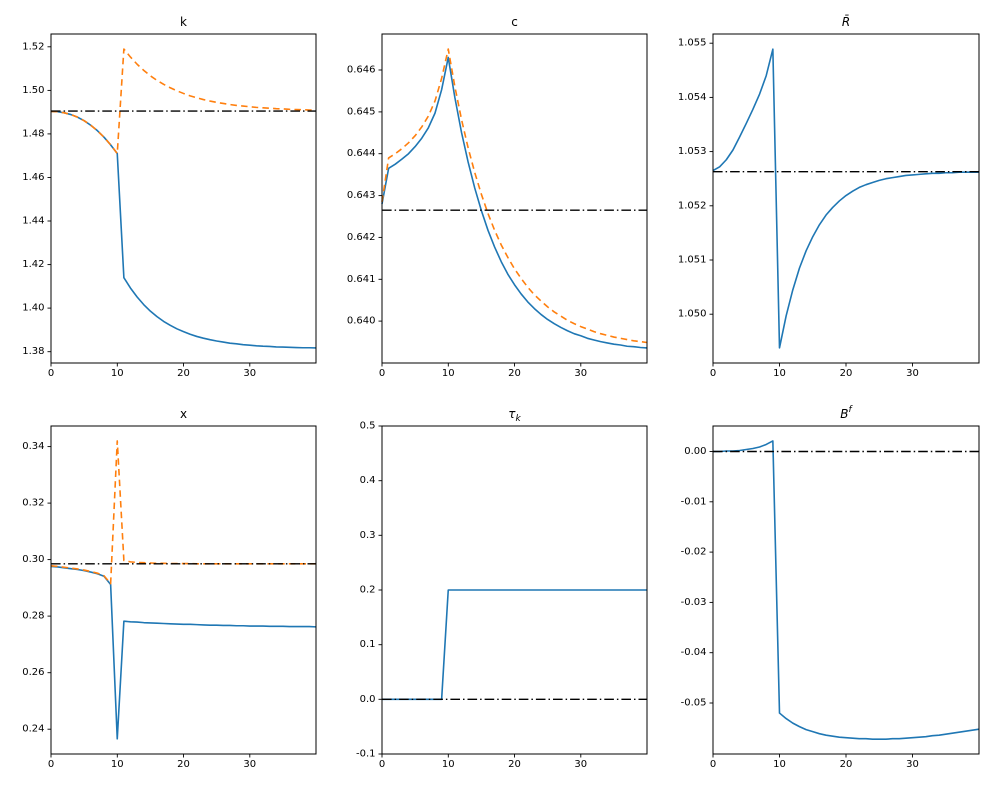  I want to click on y-tick-label: 1.52, so click(33, 46).